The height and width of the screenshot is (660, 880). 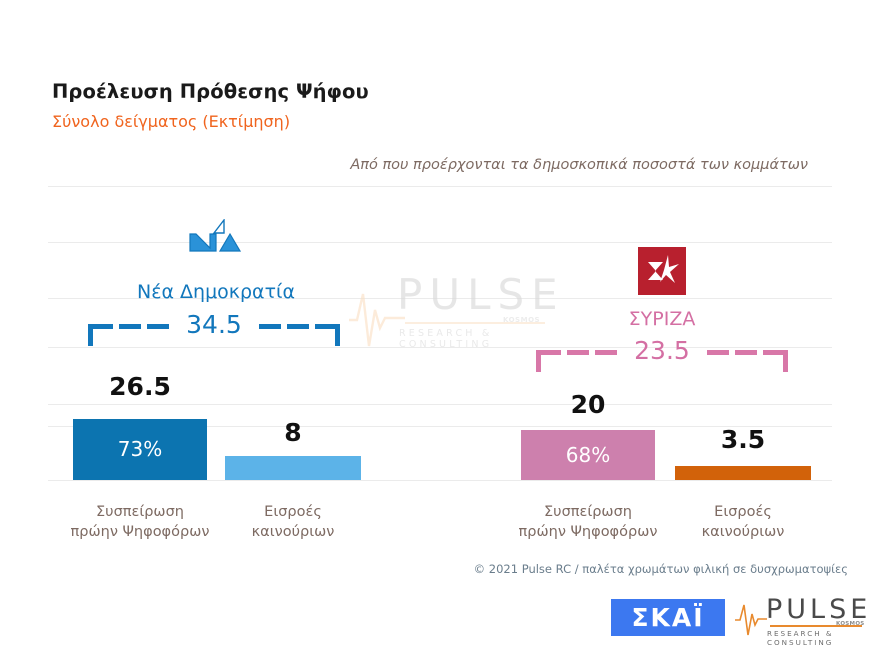 I want to click on nd-total-bracket: 34.5, so click(x=214, y=328).